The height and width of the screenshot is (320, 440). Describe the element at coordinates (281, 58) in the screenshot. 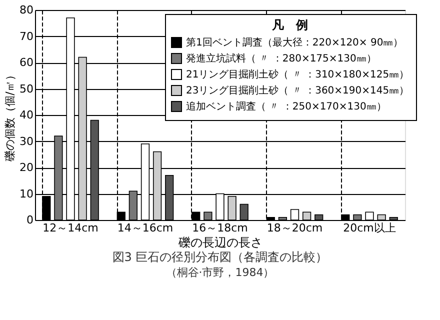

I see `legend-label: 発進立坑試料（ 〃 ：280×175×130㎜）` at that location.